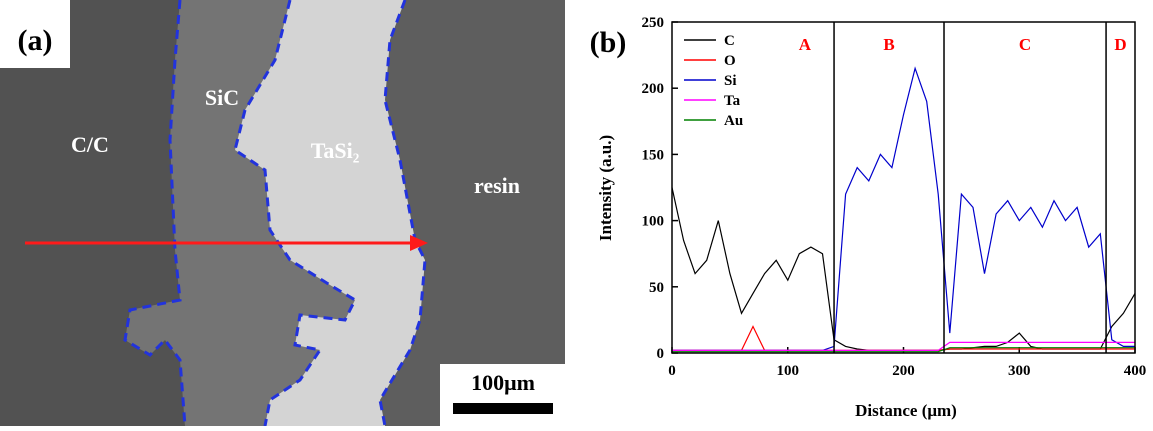 The height and width of the screenshot is (431, 1153). Describe the element at coordinates (503, 408) in the screenshot. I see `scale-bar` at that location.